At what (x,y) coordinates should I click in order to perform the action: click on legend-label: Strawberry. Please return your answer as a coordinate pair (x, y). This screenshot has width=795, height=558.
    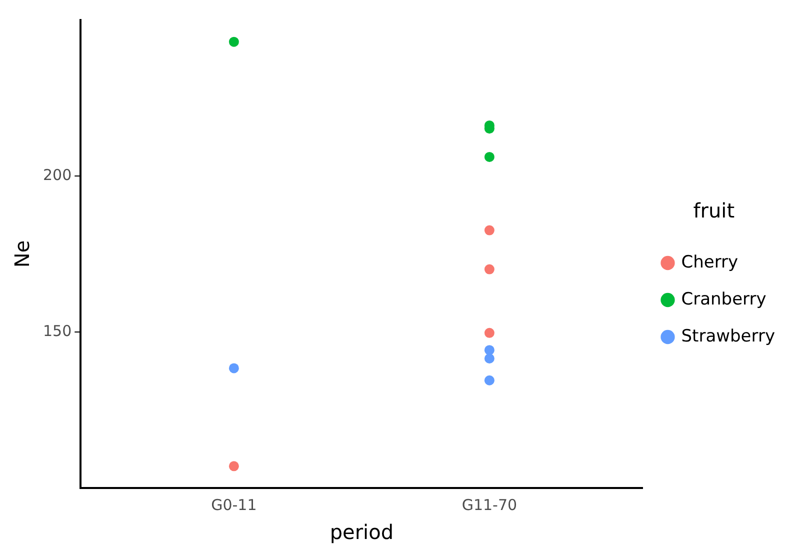
    Looking at the image, I should click on (728, 336).